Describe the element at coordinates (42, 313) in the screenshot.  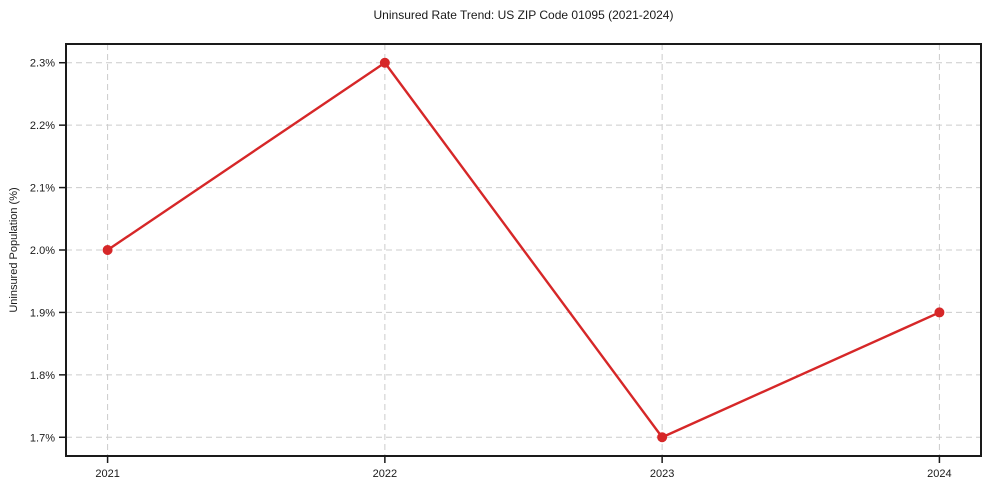
I see `y-tick-label: 1.9%` at that location.